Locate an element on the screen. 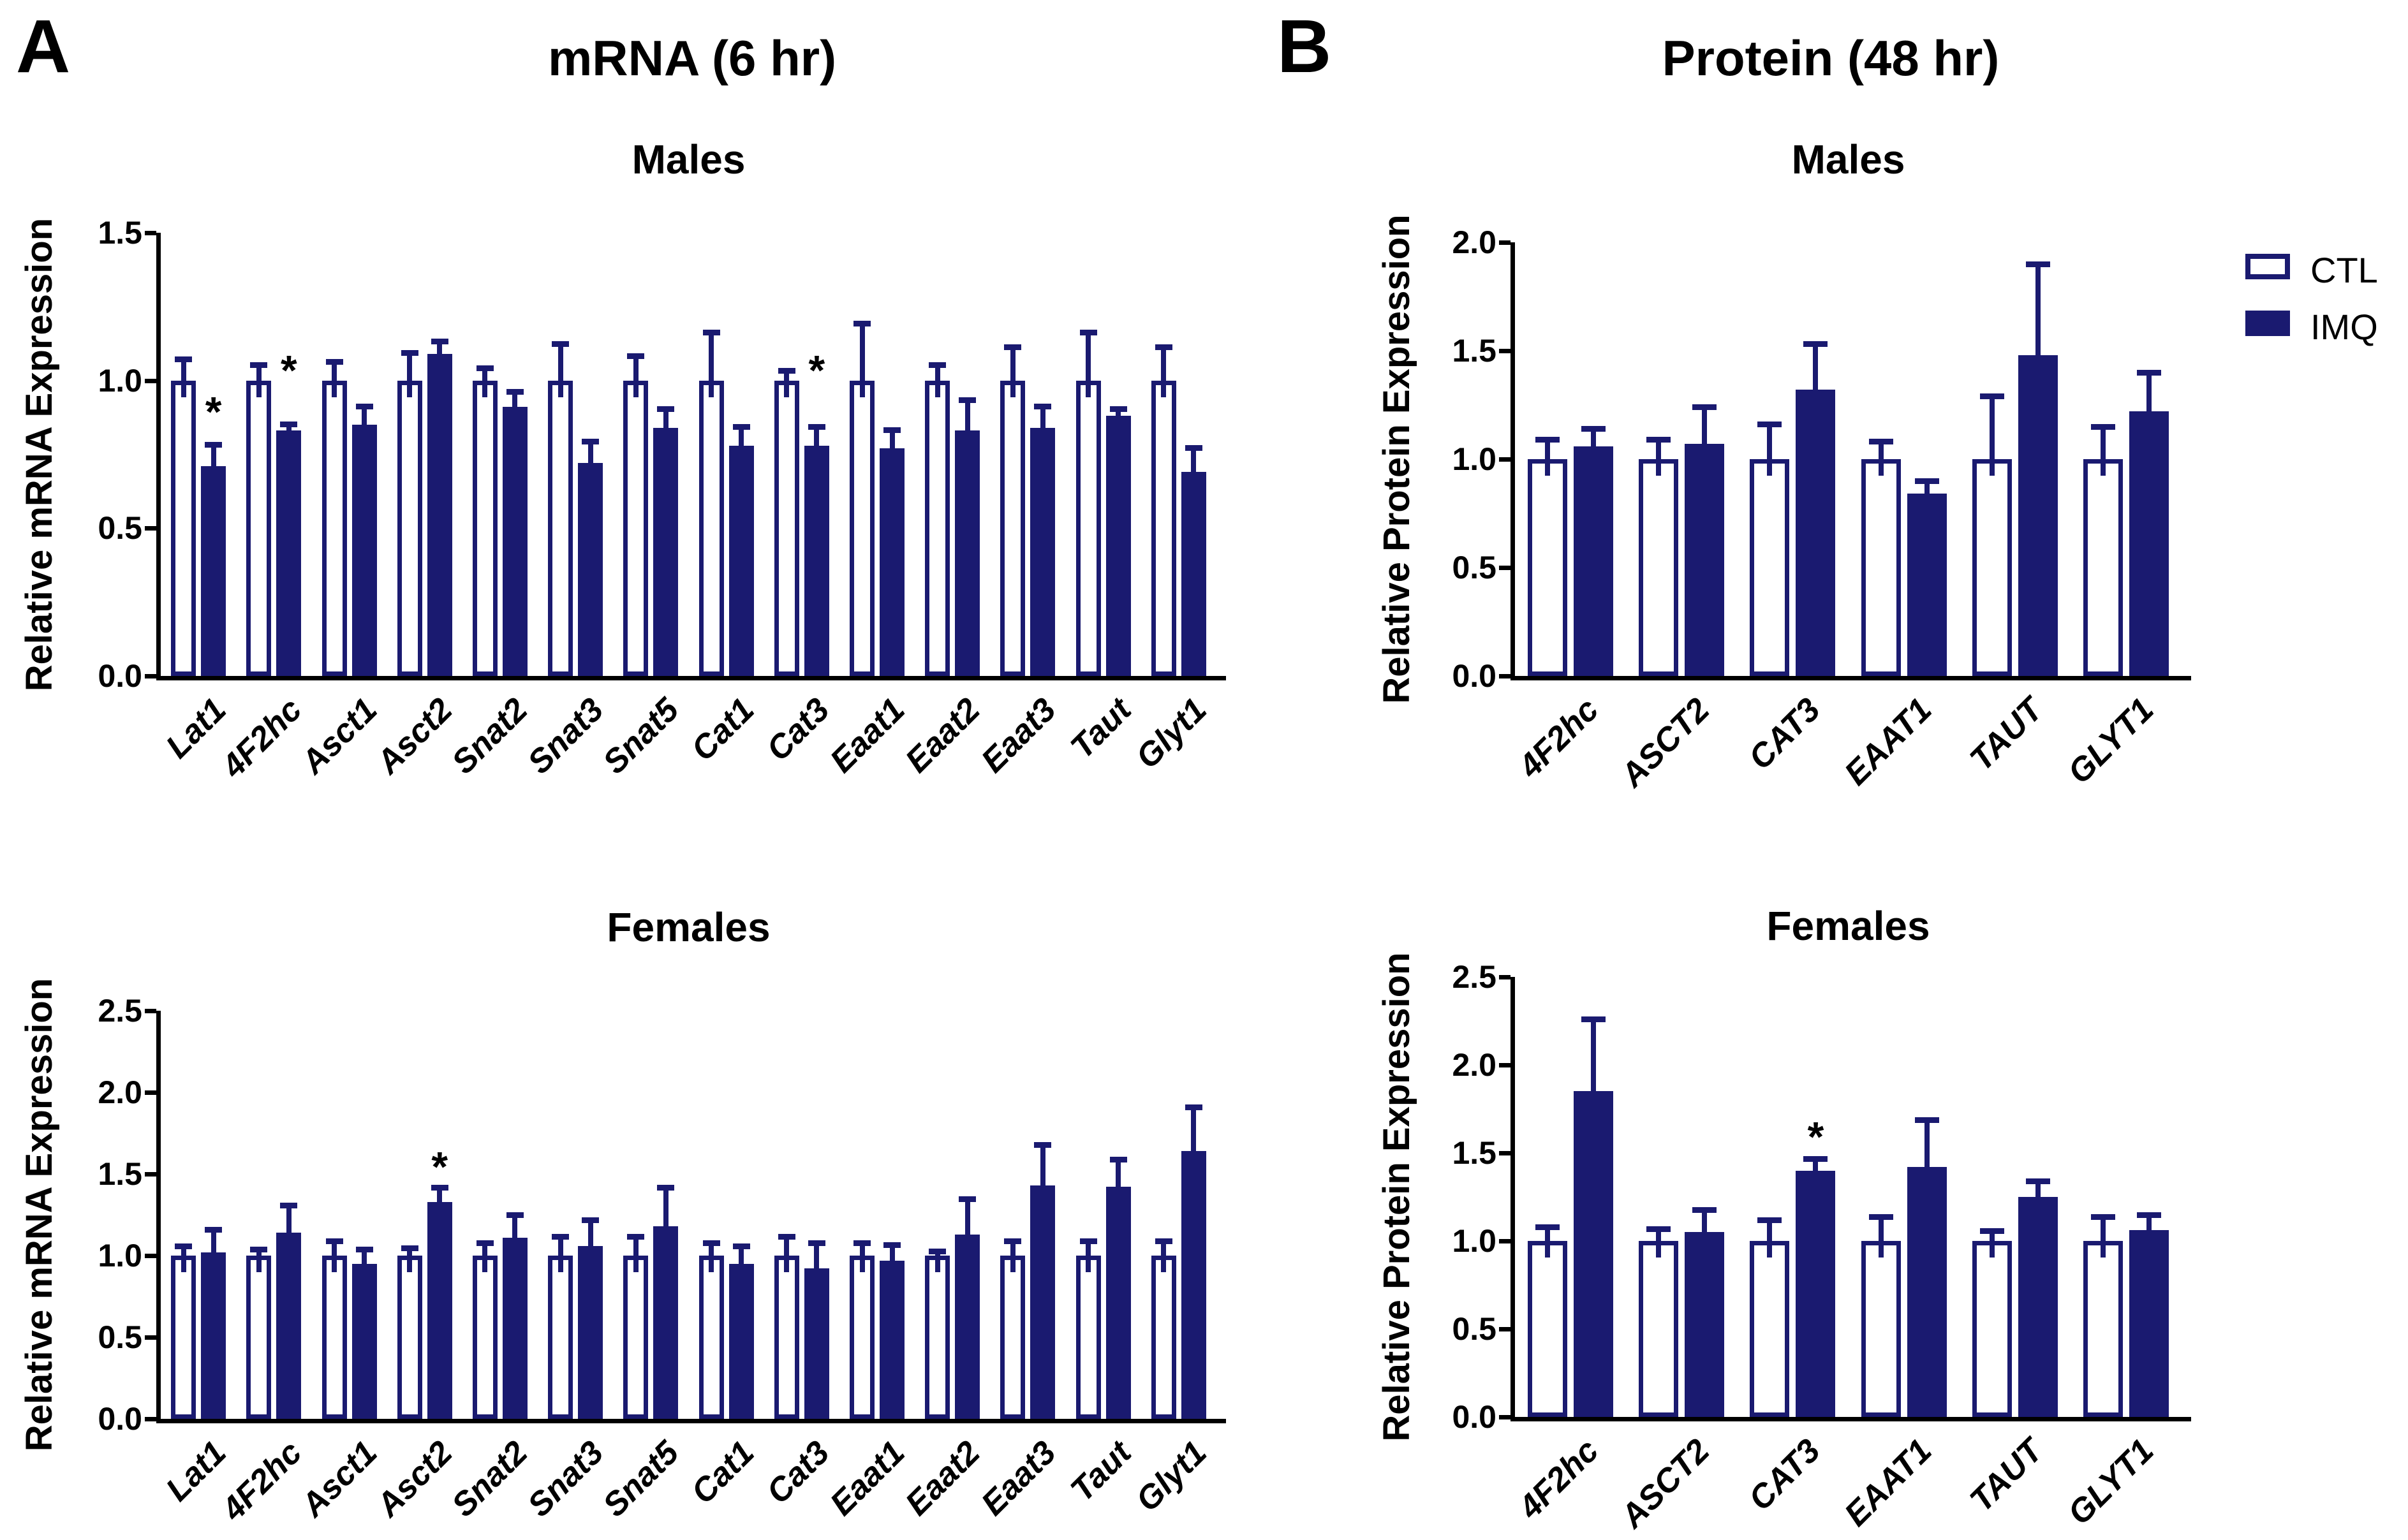 This screenshot has height=1540, width=2408. error-bar-cap-ctl-Asct2 is located at coordinates (409, 1248).